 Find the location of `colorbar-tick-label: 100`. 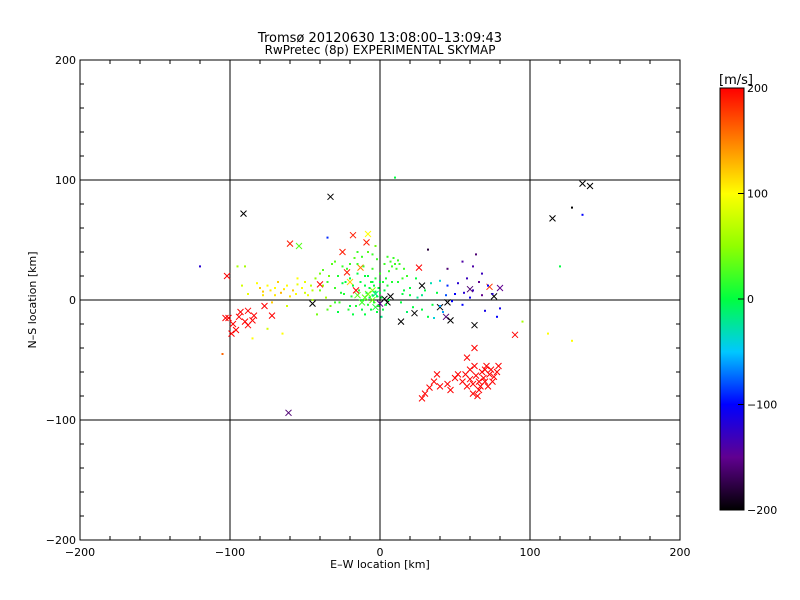

colorbar-tick-label: 100 is located at coordinates (757, 194).